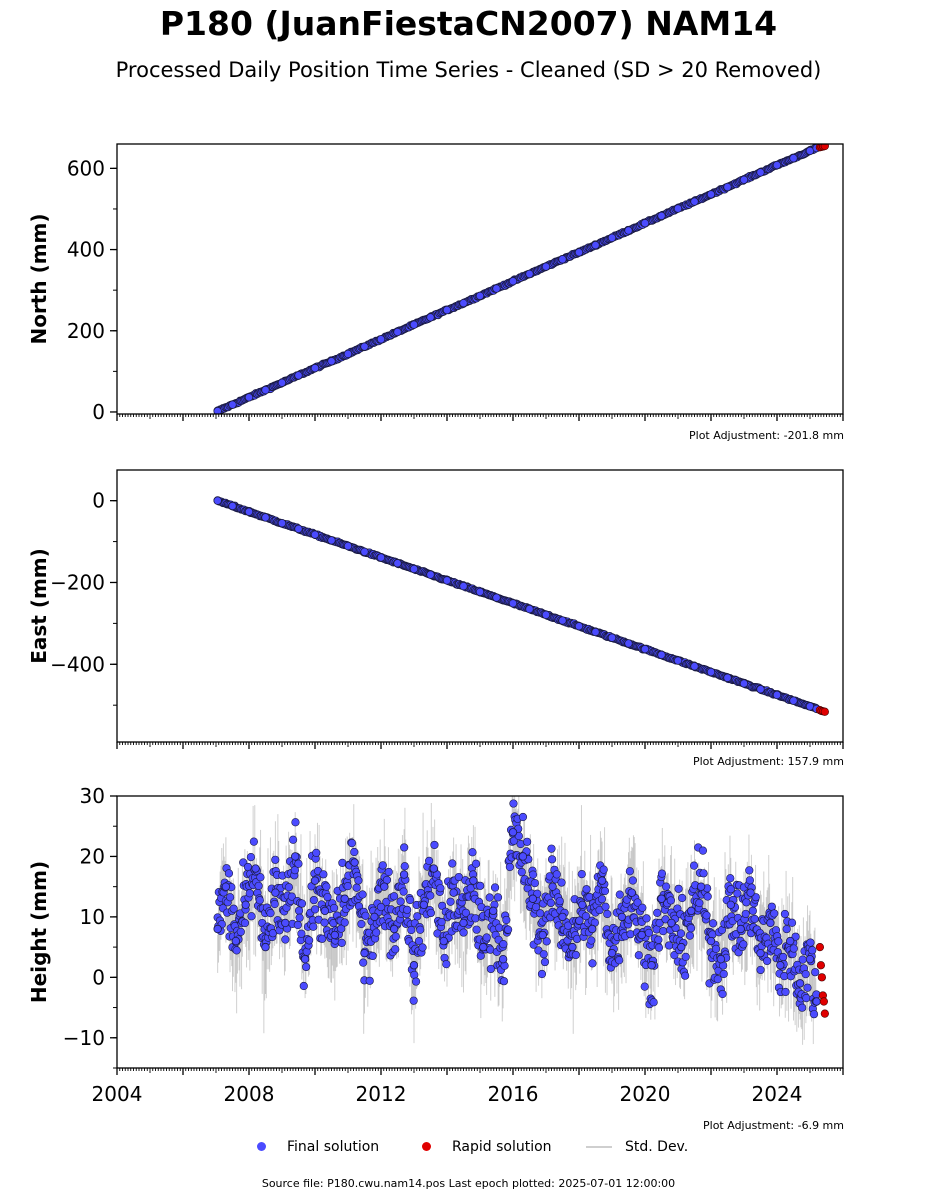 The width and height of the screenshot is (937, 1200). Describe the element at coordinates (768, 761) in the screenshot. I see `east-plot-adjustment: Plot Adjustment: 157.9 mm` at that location.